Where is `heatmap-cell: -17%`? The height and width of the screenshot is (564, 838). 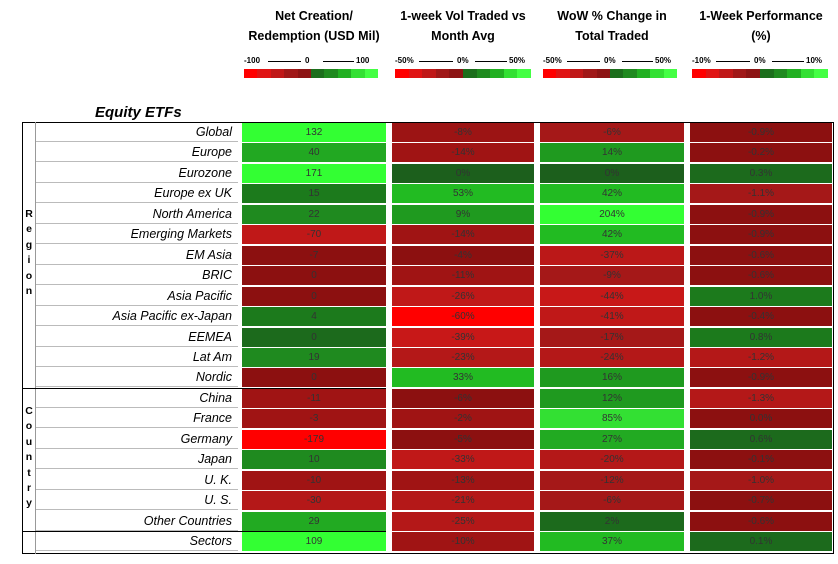 heatmap-cell: -17% is located at coordinates (612, 337).